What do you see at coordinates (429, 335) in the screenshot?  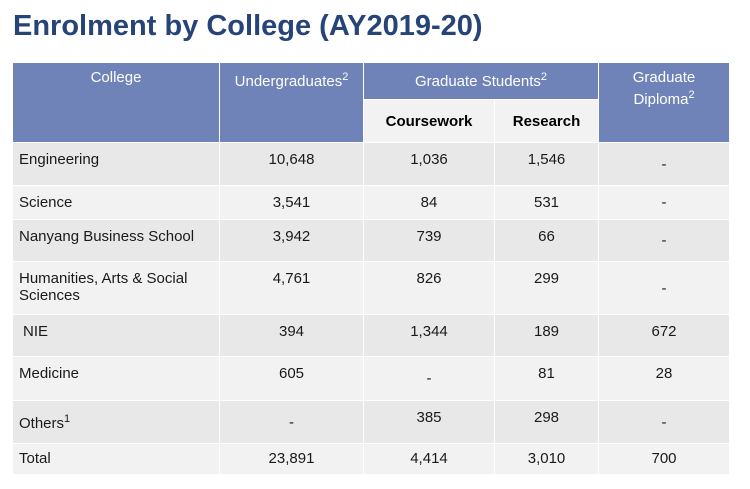 I see `cell-coursework: 1,344` at bounding box center [429, 335].